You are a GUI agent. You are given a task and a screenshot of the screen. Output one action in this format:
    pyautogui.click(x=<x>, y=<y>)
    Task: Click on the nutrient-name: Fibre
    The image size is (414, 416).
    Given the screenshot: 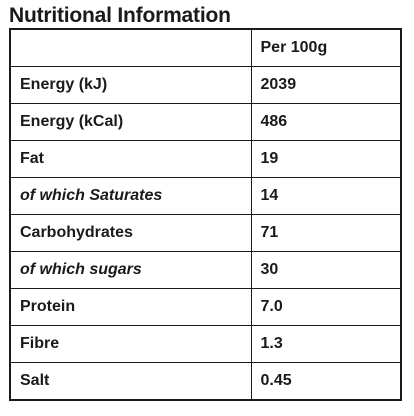 What is the action you would take?
    pyautogui.click(x=130, y=344)
    